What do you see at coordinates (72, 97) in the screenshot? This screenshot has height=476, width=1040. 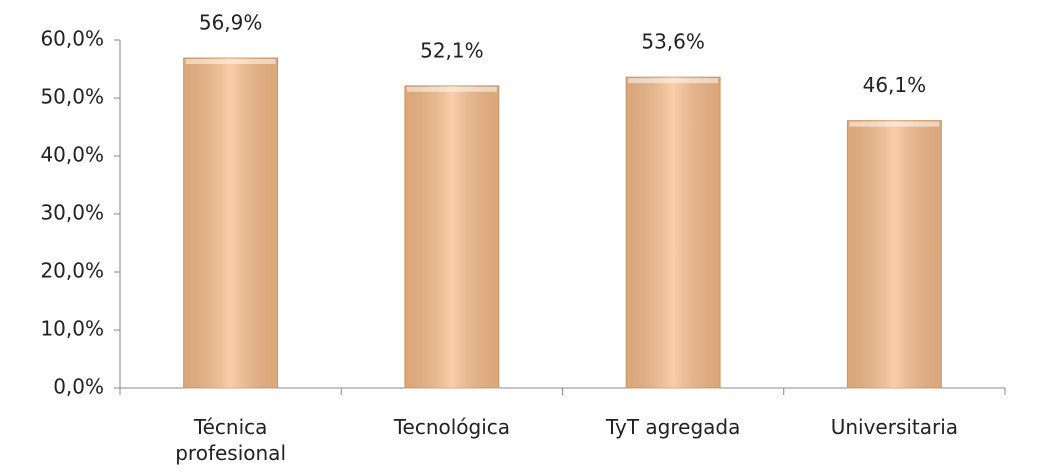 I see `y-tick-label: 50,0%` at bounding box center [72, 97].